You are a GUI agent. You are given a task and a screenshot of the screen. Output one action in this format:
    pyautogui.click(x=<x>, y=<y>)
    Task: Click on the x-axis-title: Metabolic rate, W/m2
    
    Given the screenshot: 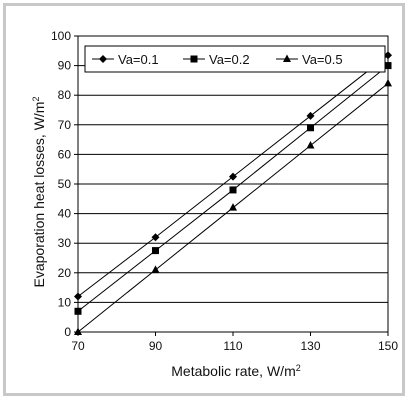 What is the action you would take?
    pyautogui.click(x=236, y=371)
    